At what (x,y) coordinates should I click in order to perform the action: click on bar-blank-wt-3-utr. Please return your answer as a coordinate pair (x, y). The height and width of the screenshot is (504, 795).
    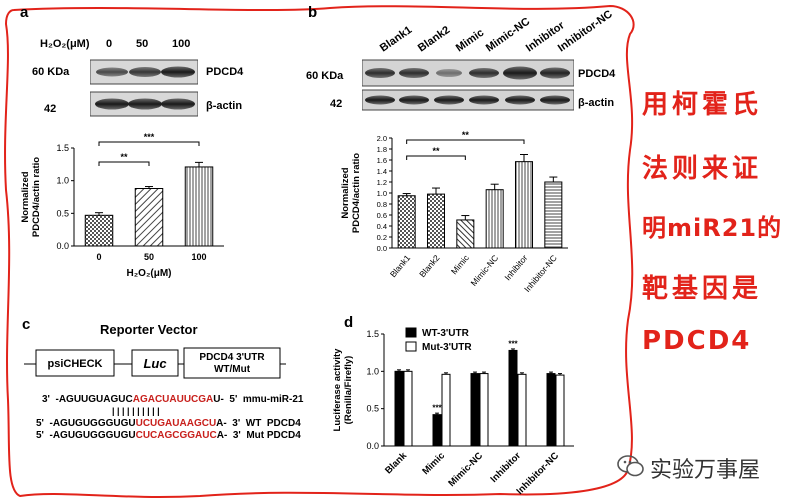
    Looking at the image, I should click on (399, 408).